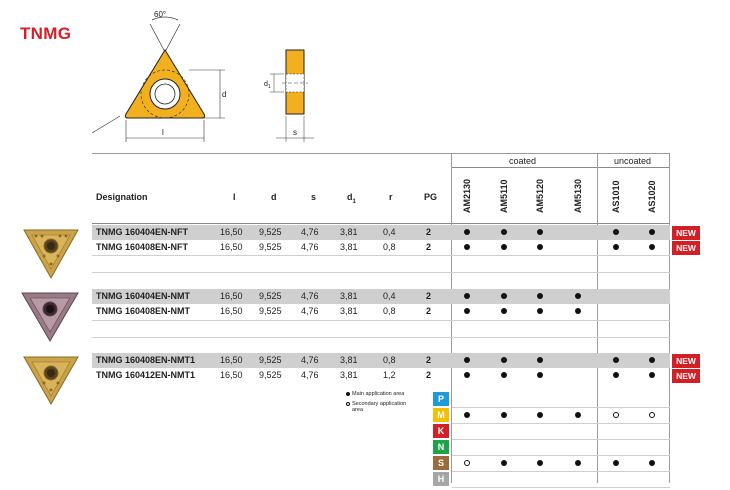 The image size is (730, 490). I want to click on header-d1-text: d, so click(350, 197).